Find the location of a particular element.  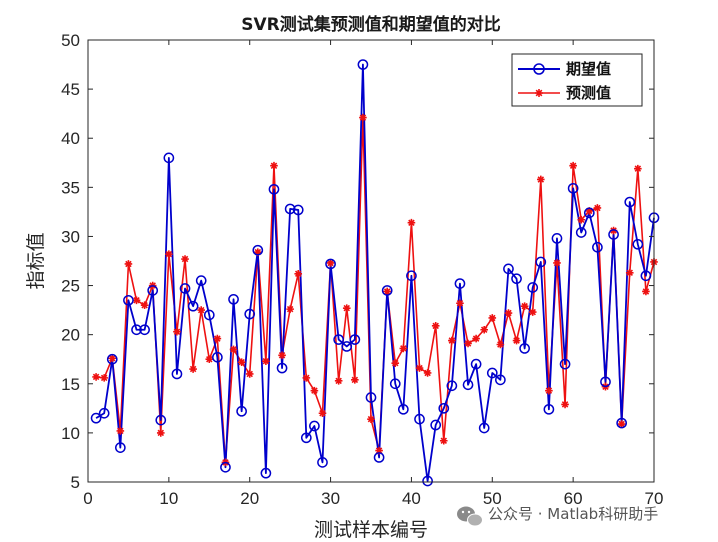

y-tick-label: 45 is located at coordinates (70, 89).